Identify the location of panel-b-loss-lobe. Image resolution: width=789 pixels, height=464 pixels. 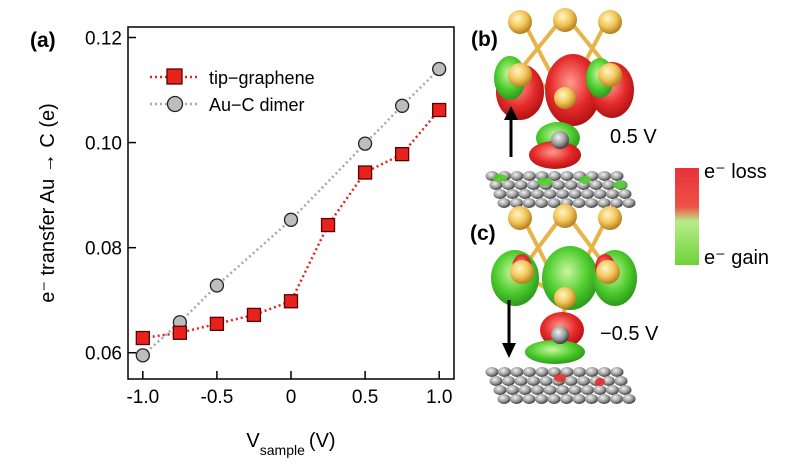
(555, 155).